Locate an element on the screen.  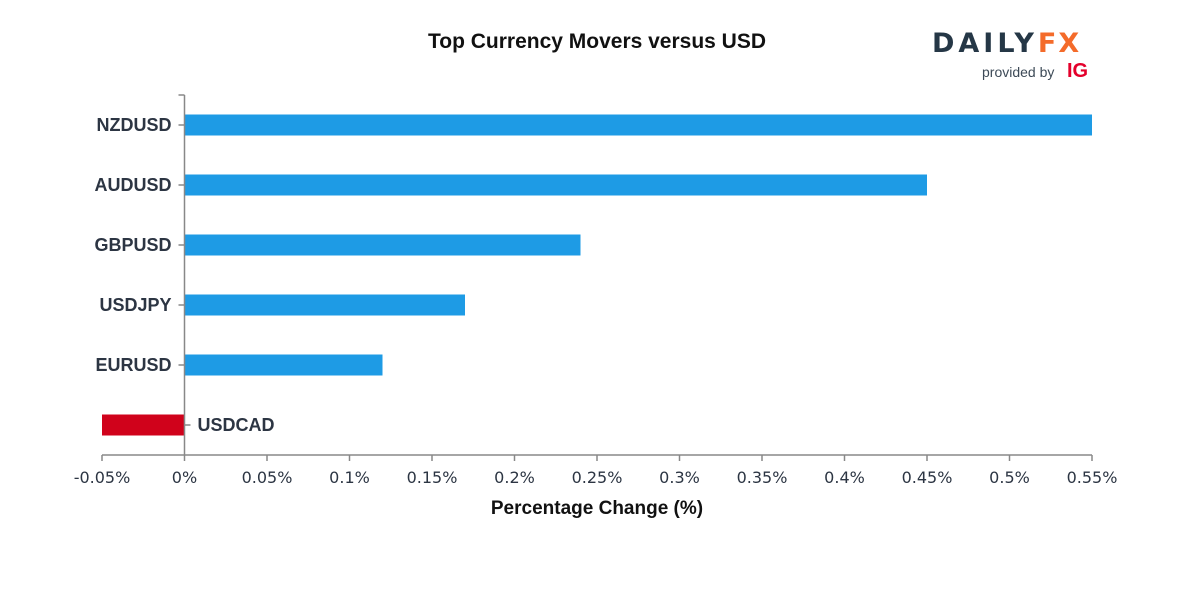
category-label-audusd: AUDUSD is located at coordinates (132, 185).